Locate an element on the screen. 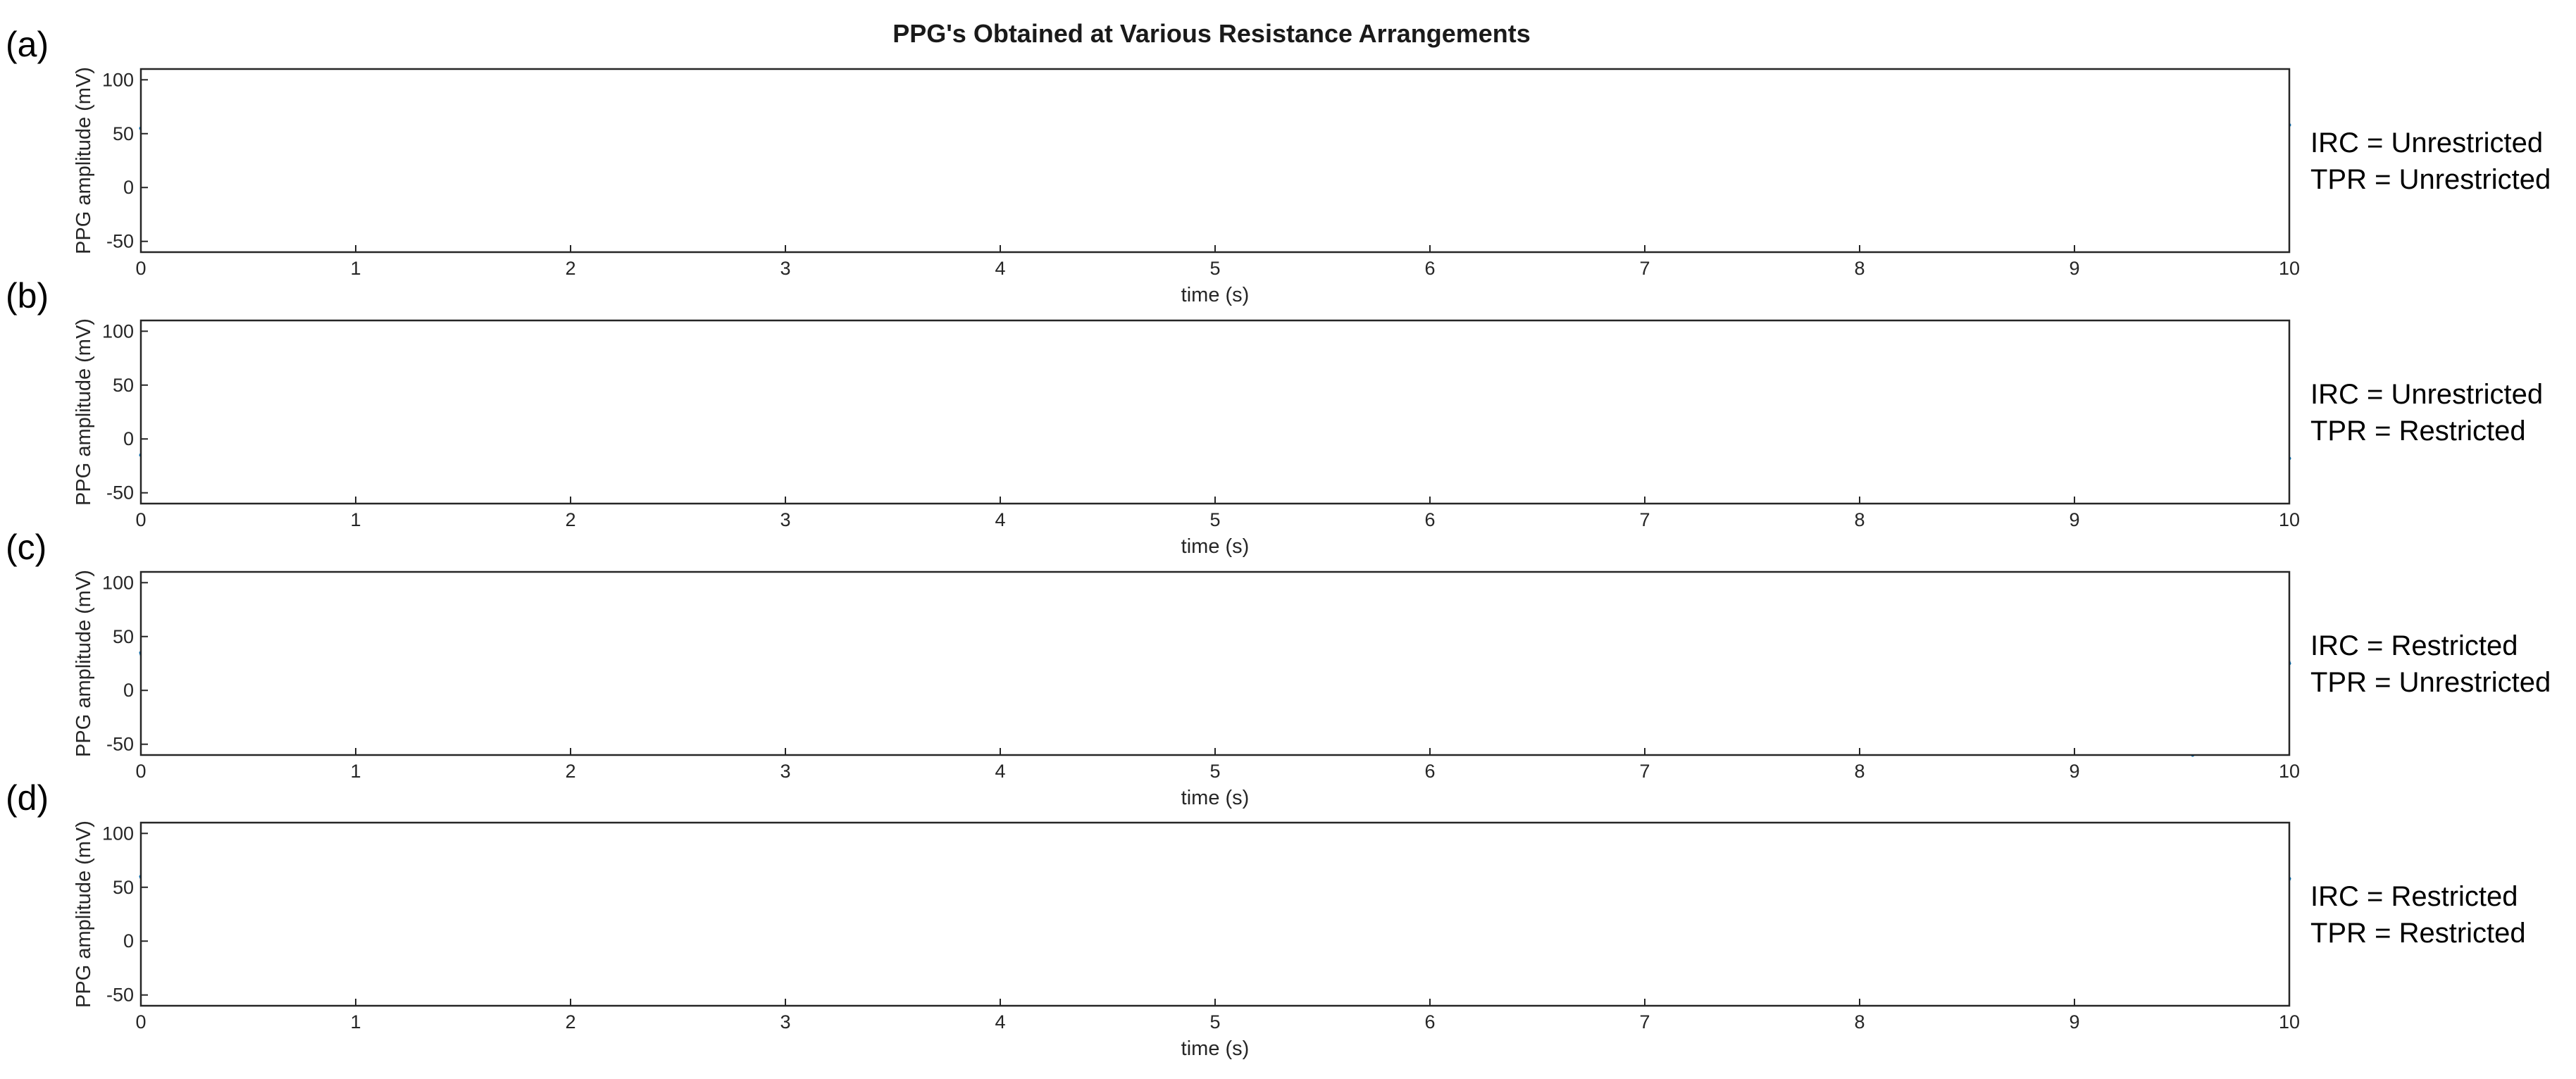 The height and width of the screenshot is (1079, 2576). panel-label: (c) is located at coordinates (26, 547).